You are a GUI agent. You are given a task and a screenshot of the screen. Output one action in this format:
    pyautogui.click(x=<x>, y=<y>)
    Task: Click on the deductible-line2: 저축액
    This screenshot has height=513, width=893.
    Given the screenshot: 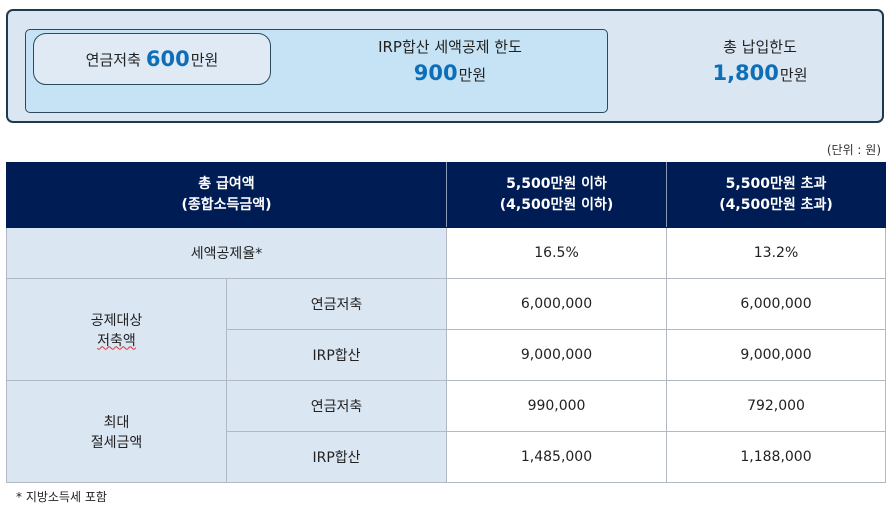 What is the action you would take?
    pyautogui.click(x=116, y=340)
    